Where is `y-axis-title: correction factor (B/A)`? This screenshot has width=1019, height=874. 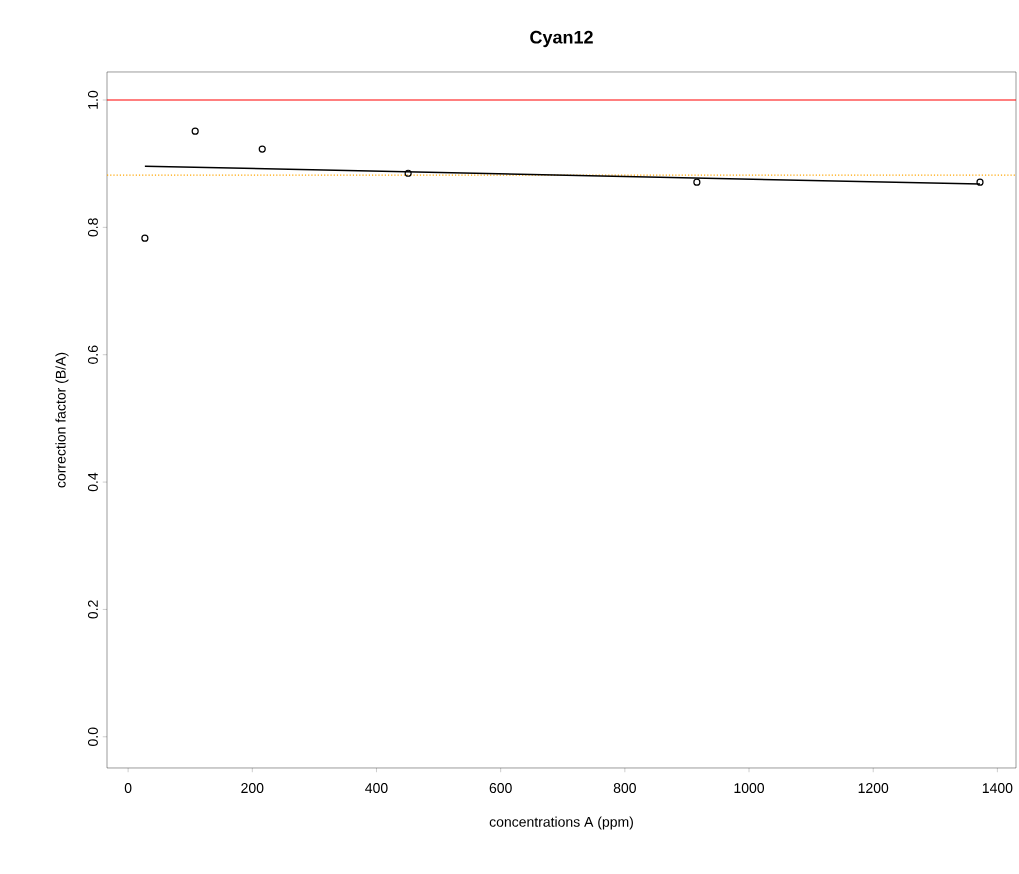 y-axis-title: correction factor (B/A) is located at coordinates (62, 420).